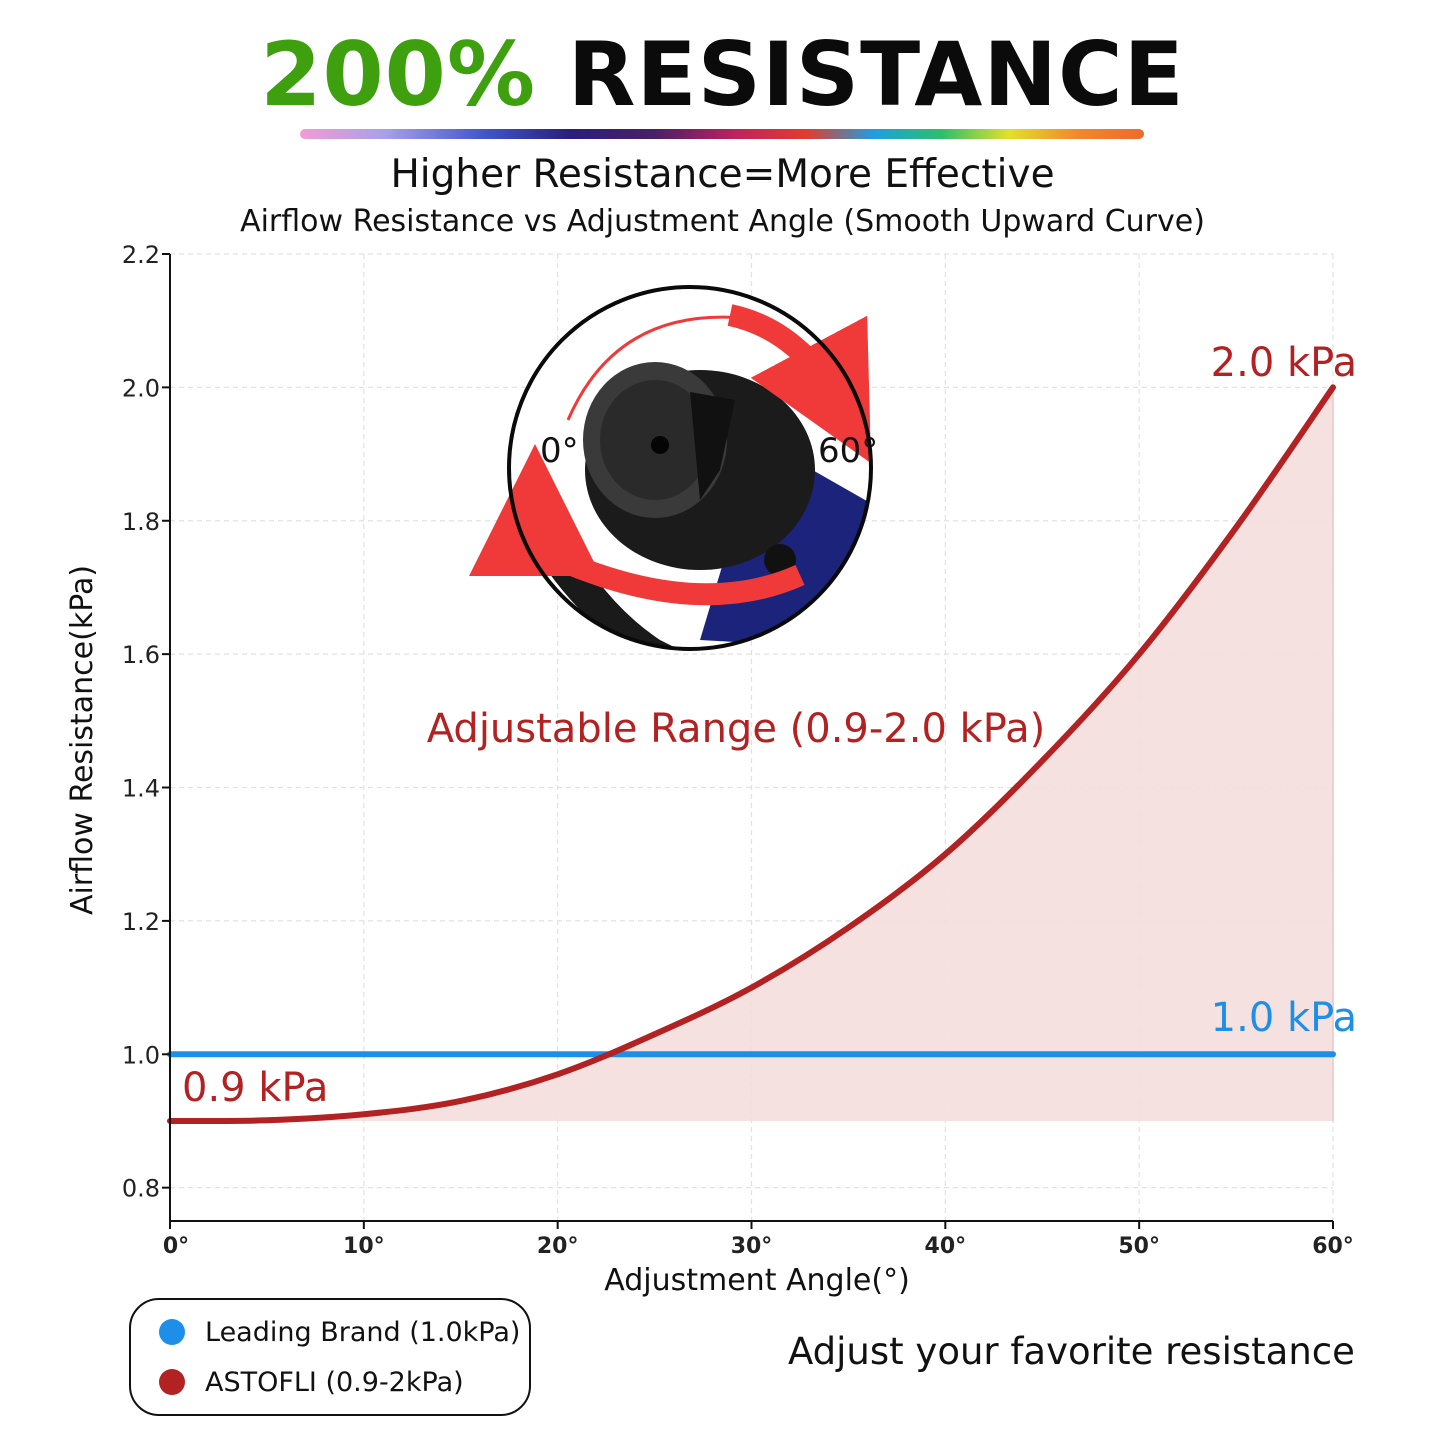  Describe the element at coordinates (736, 729) in the screenshot. I see `annotation-range: Adjustable Range (0.9-2.0 kPa)` at that location.